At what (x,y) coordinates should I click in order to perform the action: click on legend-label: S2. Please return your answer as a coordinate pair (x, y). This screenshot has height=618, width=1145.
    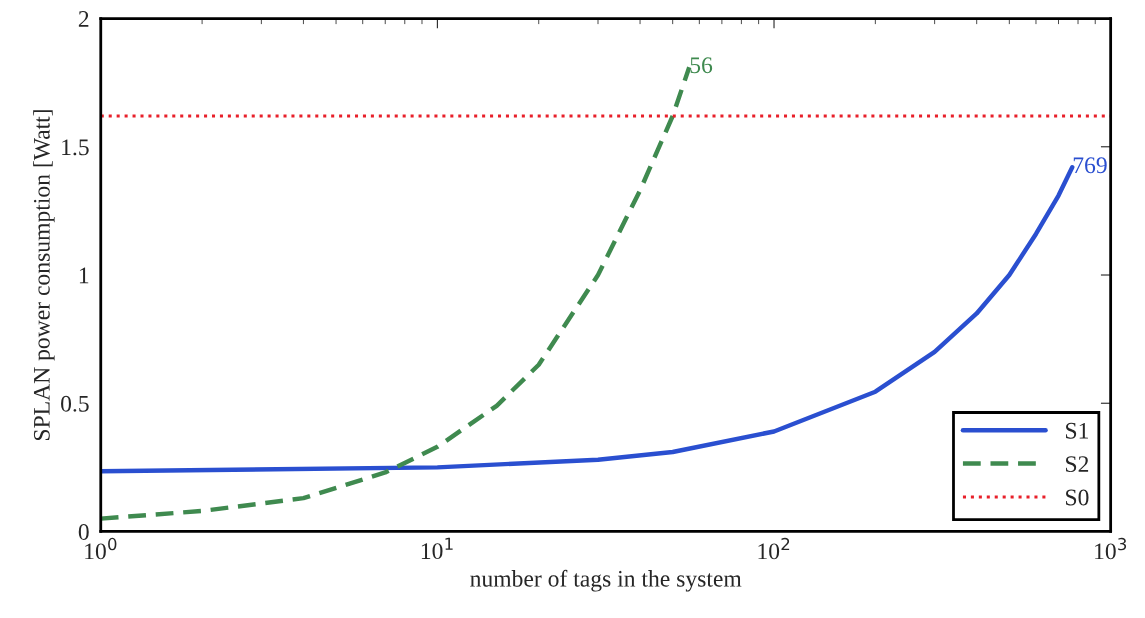
    Looking at the image, I should click on (1077, 464).